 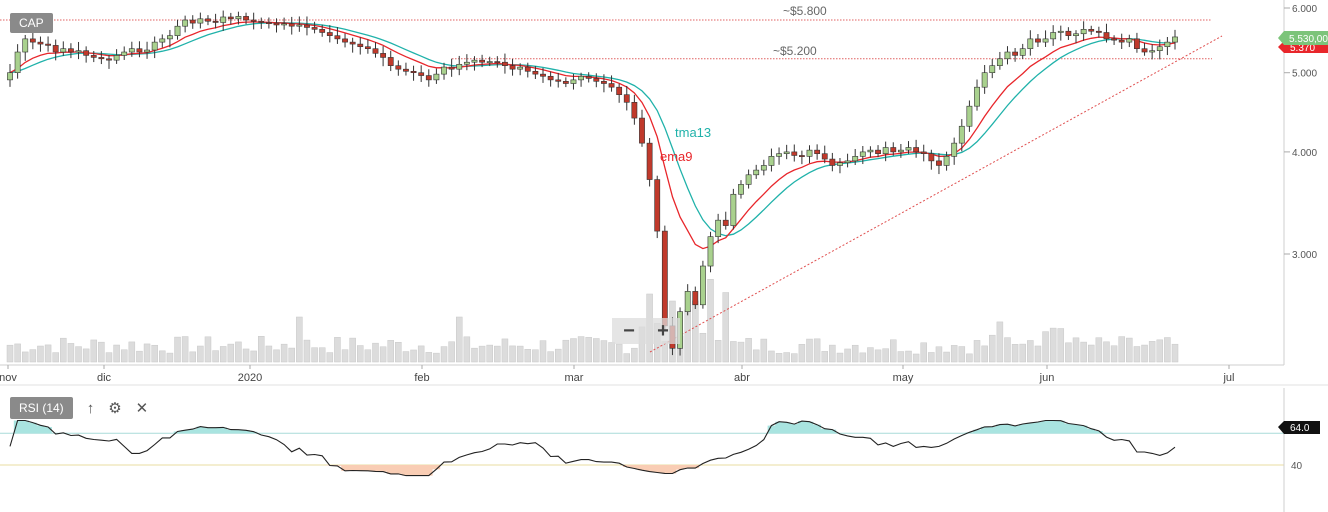 What do you see at coordinates (41, 408) in the screenshot?
I see `rsi-label: RSI (14)` at bounding box center [41, 408].